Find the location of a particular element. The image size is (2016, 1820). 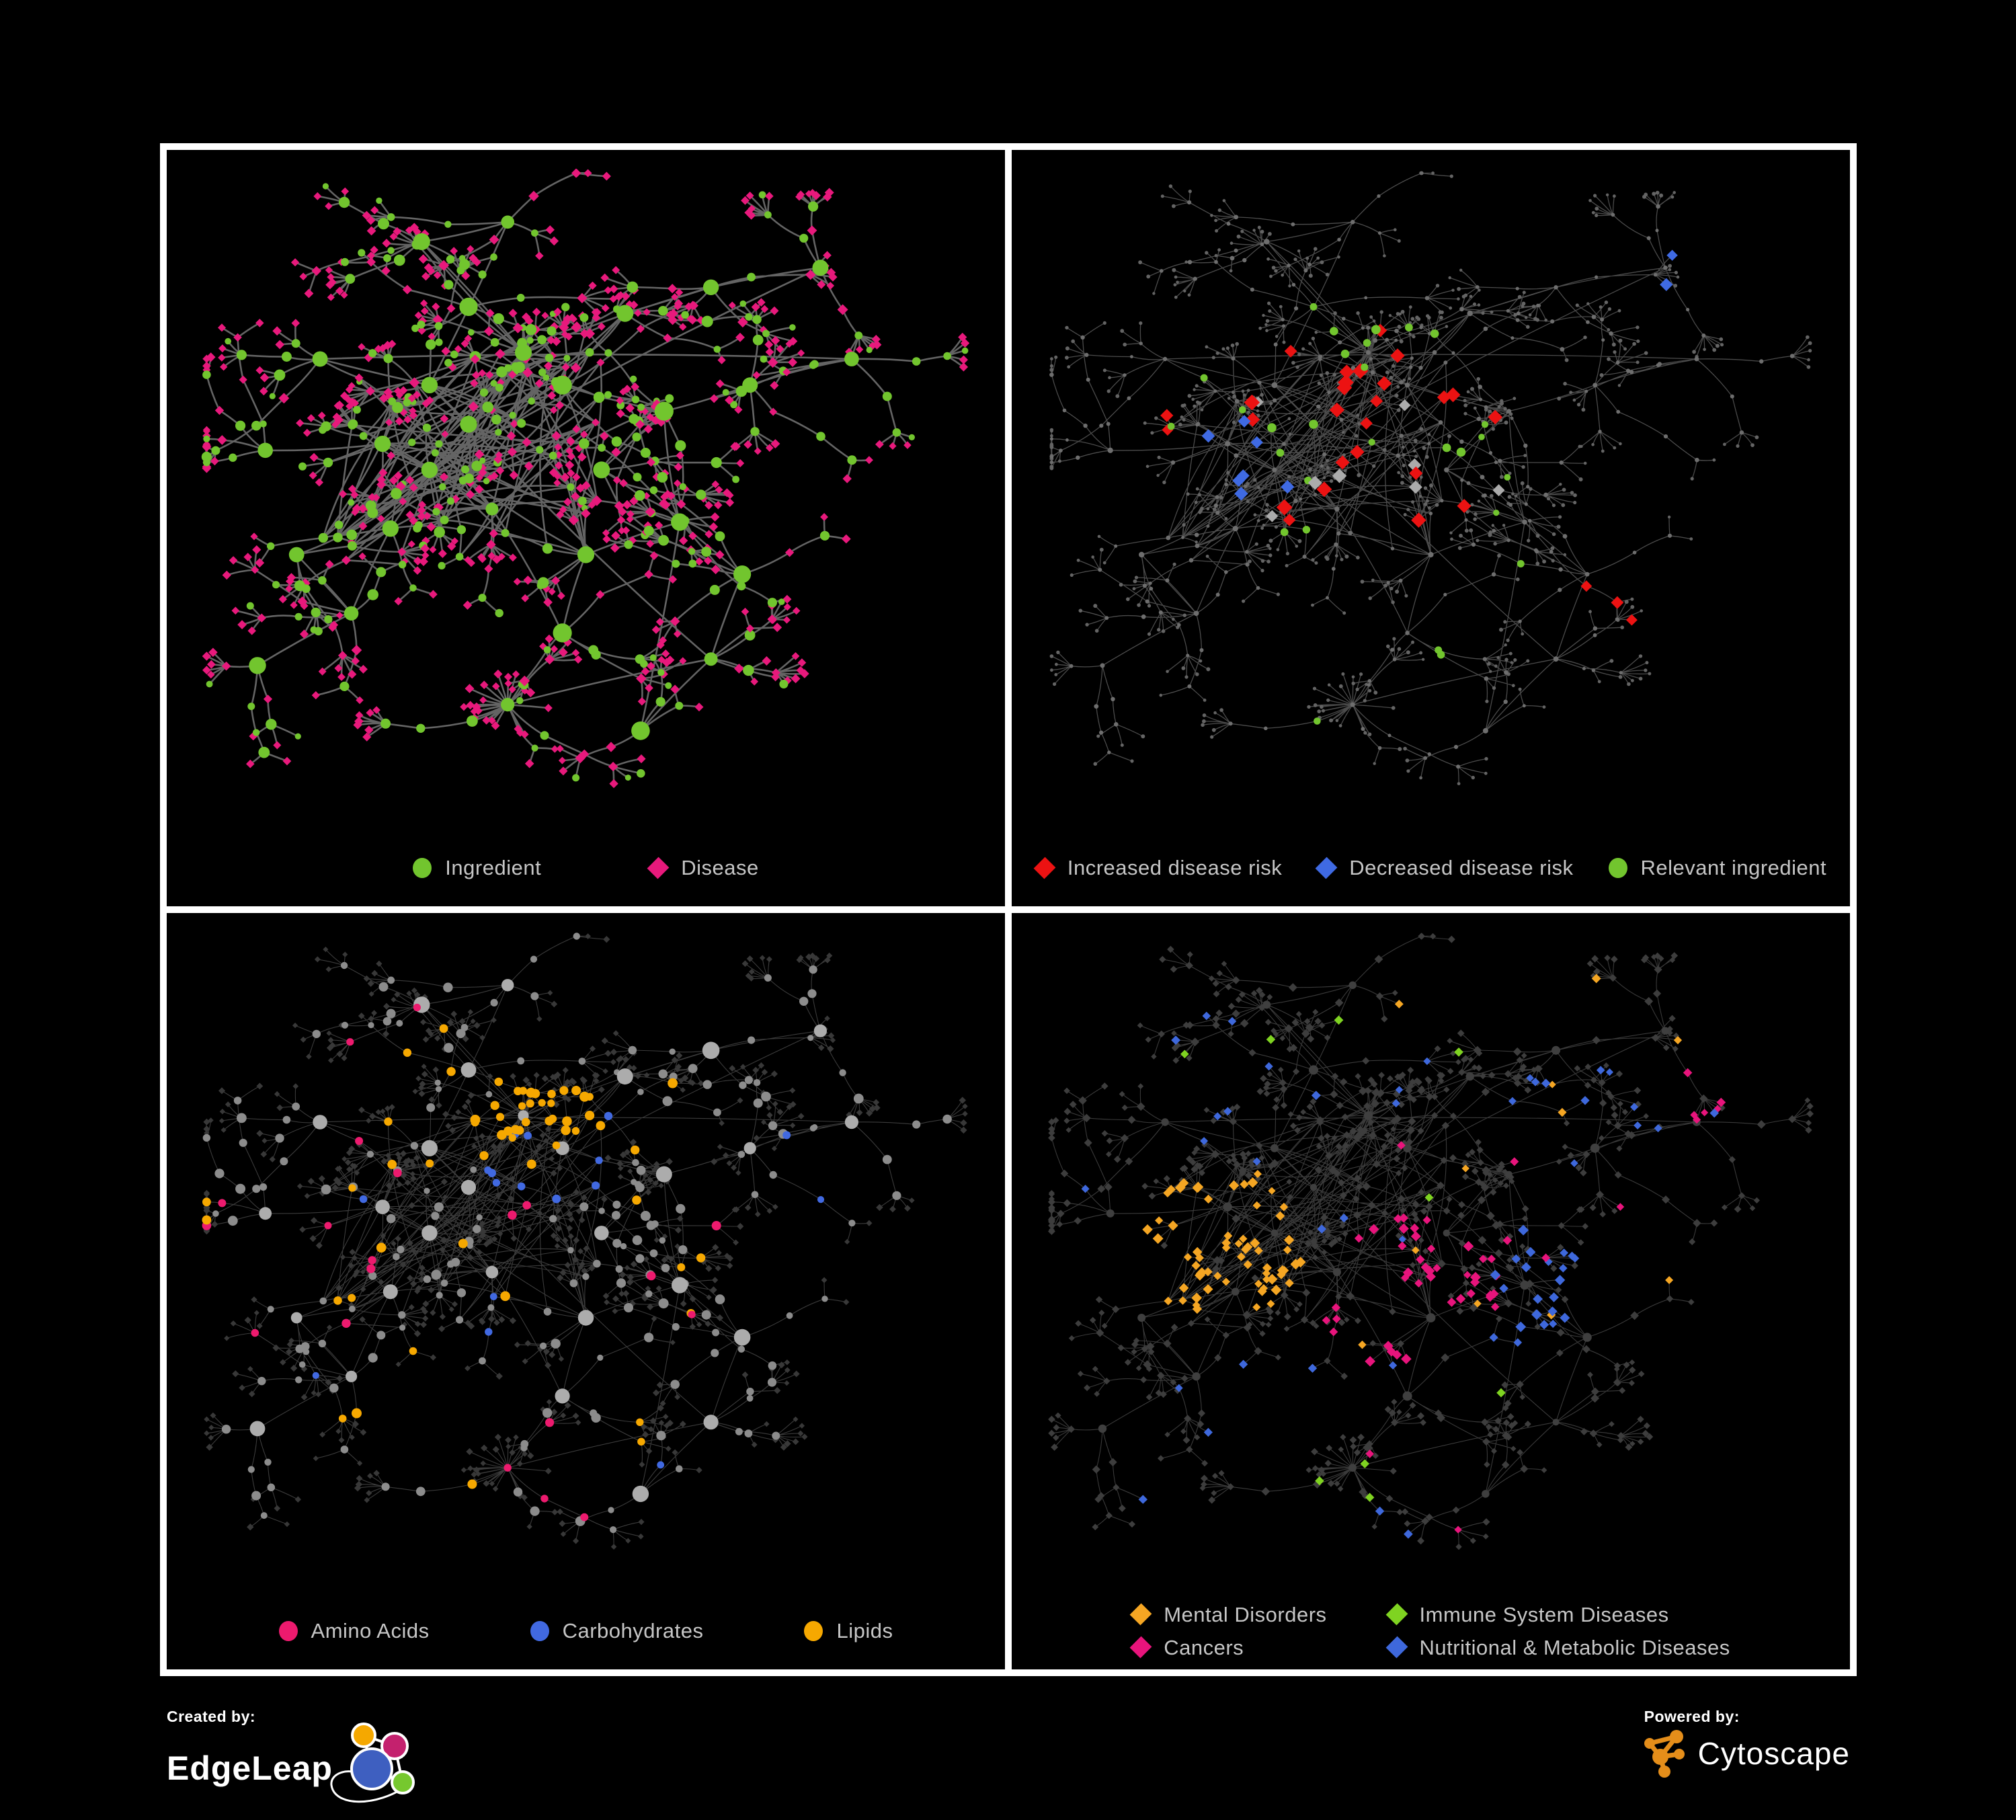

disease-marker-icon is located at coordinates (658, 868).